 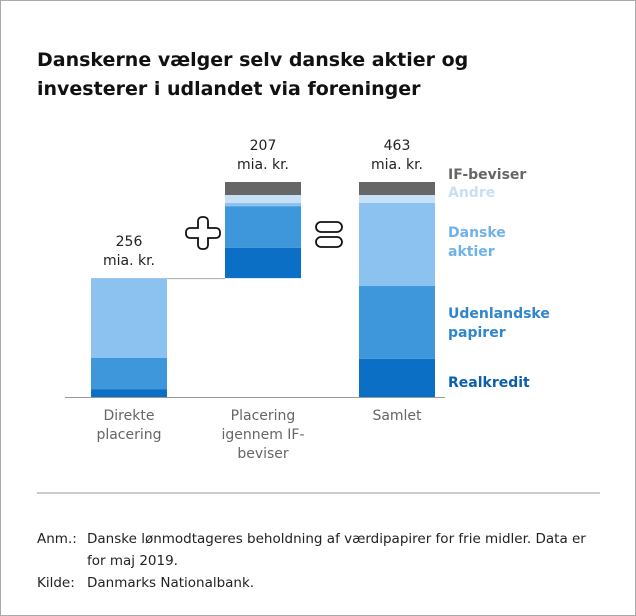 What do you see at coordinates (56, 583) in the screenshot?
I see `note-label: Kilde:` at bounding box center [56, 583].